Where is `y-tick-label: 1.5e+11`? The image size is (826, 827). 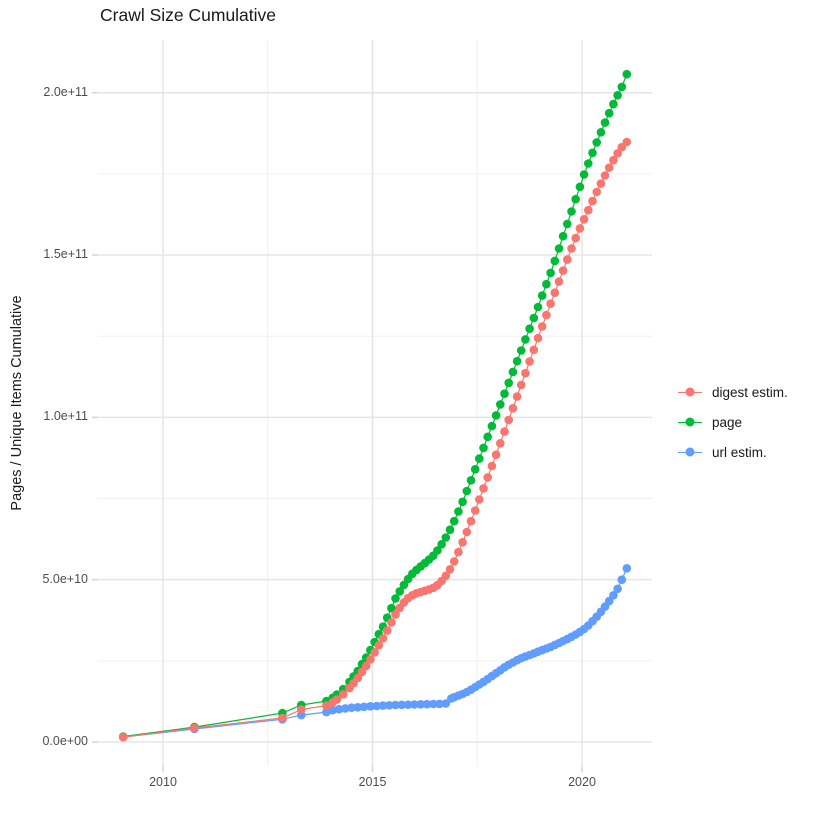
y-tick-label: 1.5e+11 is located at coordinates (65, 254).